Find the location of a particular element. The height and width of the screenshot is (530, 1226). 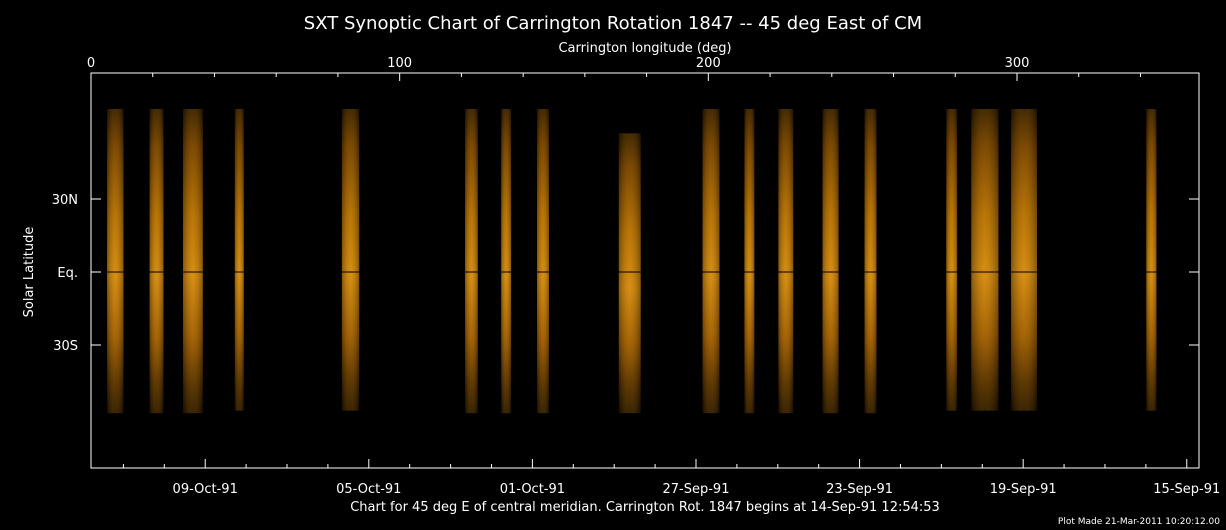

plot-footer: Plot Made 21-Mar-2011 10:20:12.00 is located at coordinates (1139, 522).